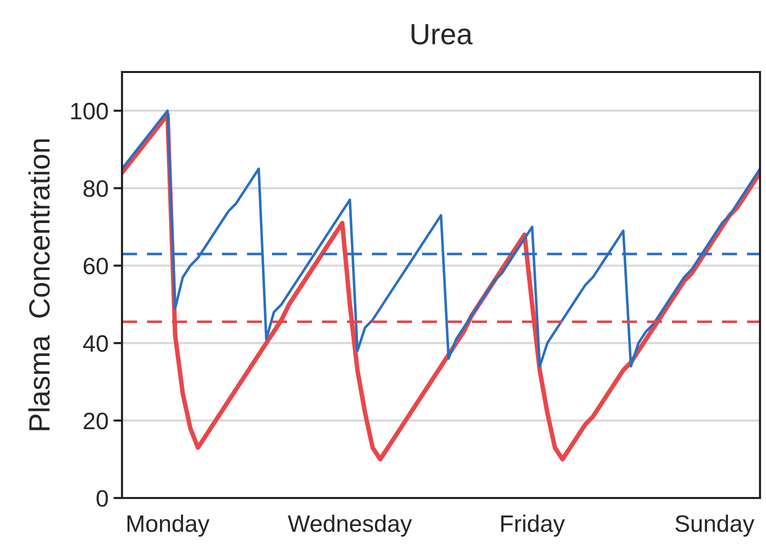  What do you see at coordinates (169, 525) in the screenshot?
I see `x-tick-label: Monday` at bounding box center [169, 525].